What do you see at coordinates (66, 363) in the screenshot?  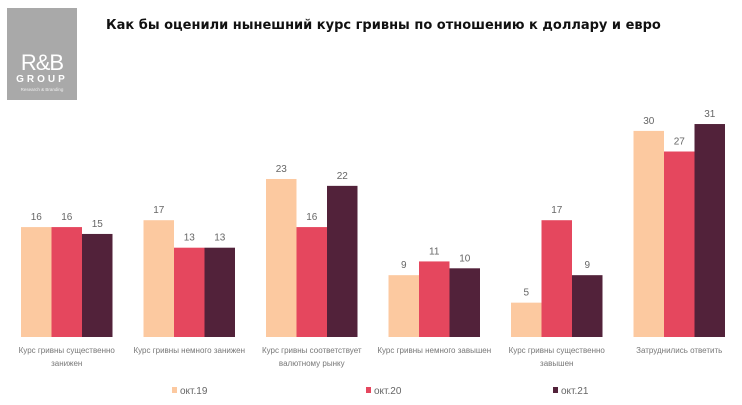 I see `category-label: занижен` at bounding box center [66, 363].